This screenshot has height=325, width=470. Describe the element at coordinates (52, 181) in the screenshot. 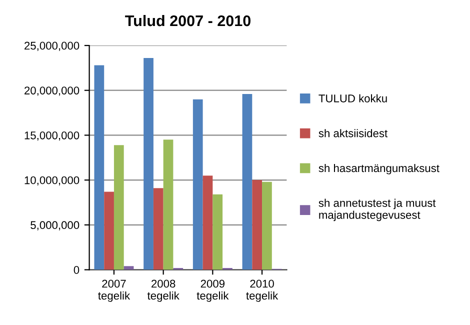

I see `y-tick-label: 10,000,000` at that location.